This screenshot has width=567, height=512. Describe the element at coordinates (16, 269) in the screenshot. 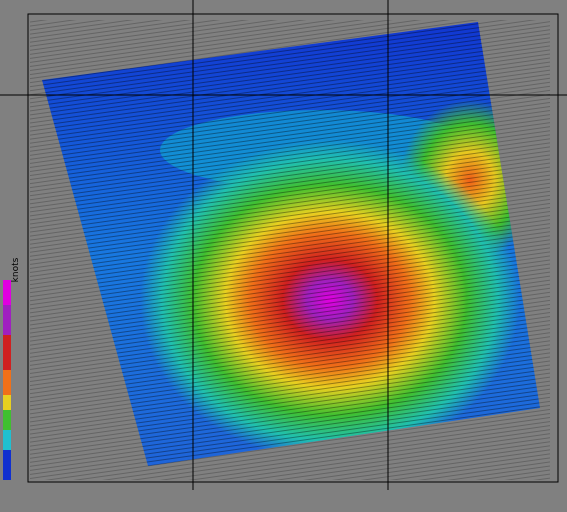

I see `colorbar-label: knots` at that location.